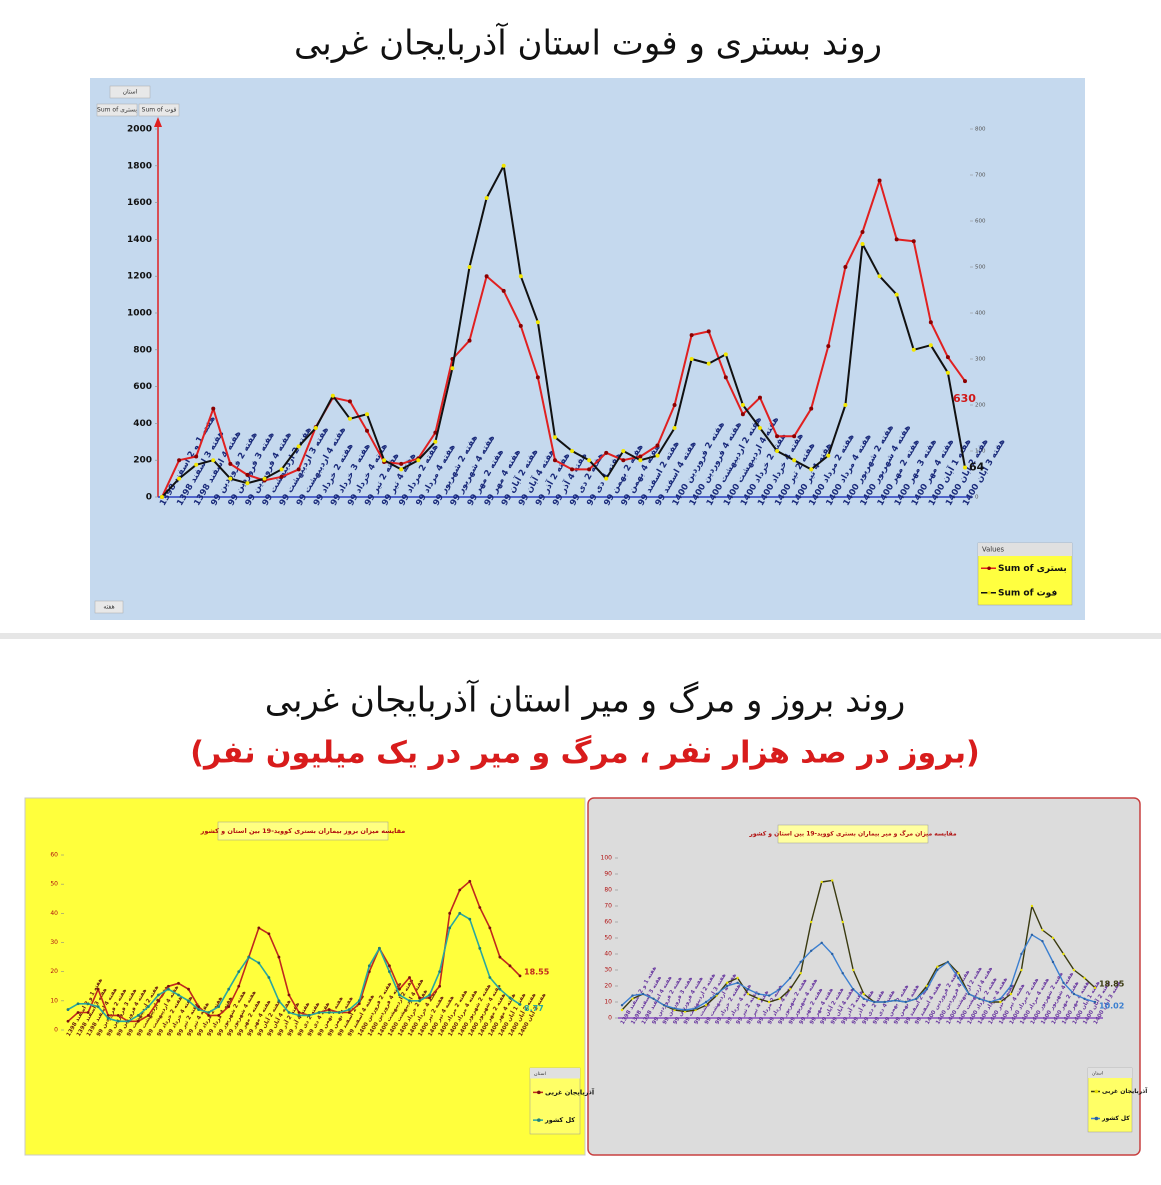 The image size is (1161, 1185). Describe the element at coordinates (610, 1018) in the screenshot. I see `y-tick-label: 0` at that location.